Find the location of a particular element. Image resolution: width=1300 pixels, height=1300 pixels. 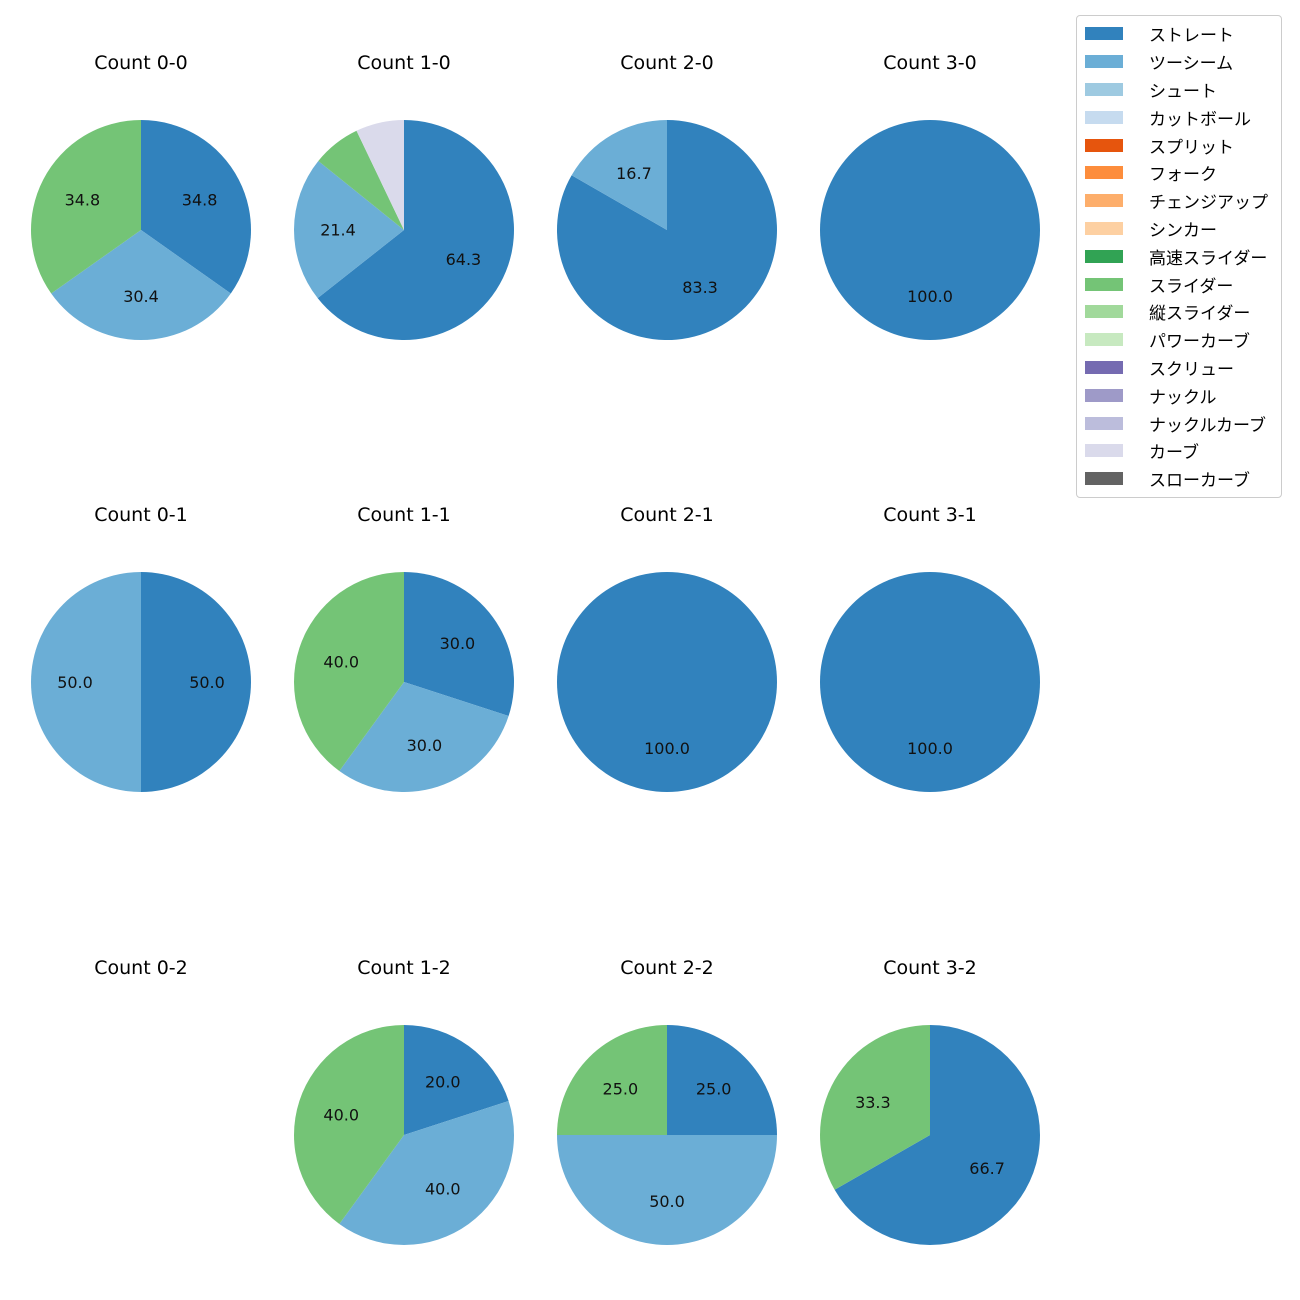

legend-item: ツーシーム is located at coordinates (1179, 62).